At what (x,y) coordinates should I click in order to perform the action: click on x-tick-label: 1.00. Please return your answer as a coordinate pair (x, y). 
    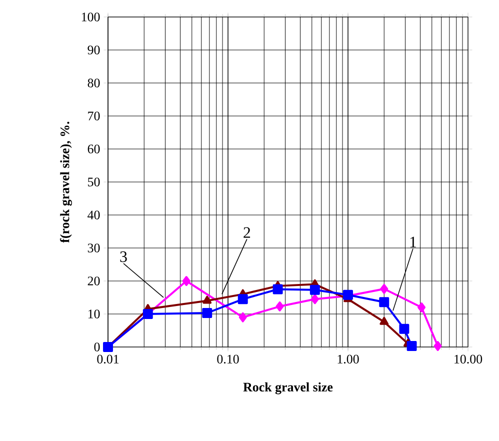
    Looking at the image, I should click on (348, 359).